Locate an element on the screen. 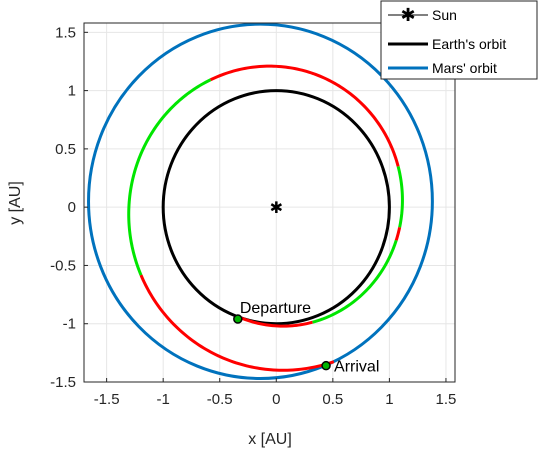 The width and height of the screenshot is (538, 452). legend-item-mars-orbit: Mars' orbit is located at coordinates (442, 68).